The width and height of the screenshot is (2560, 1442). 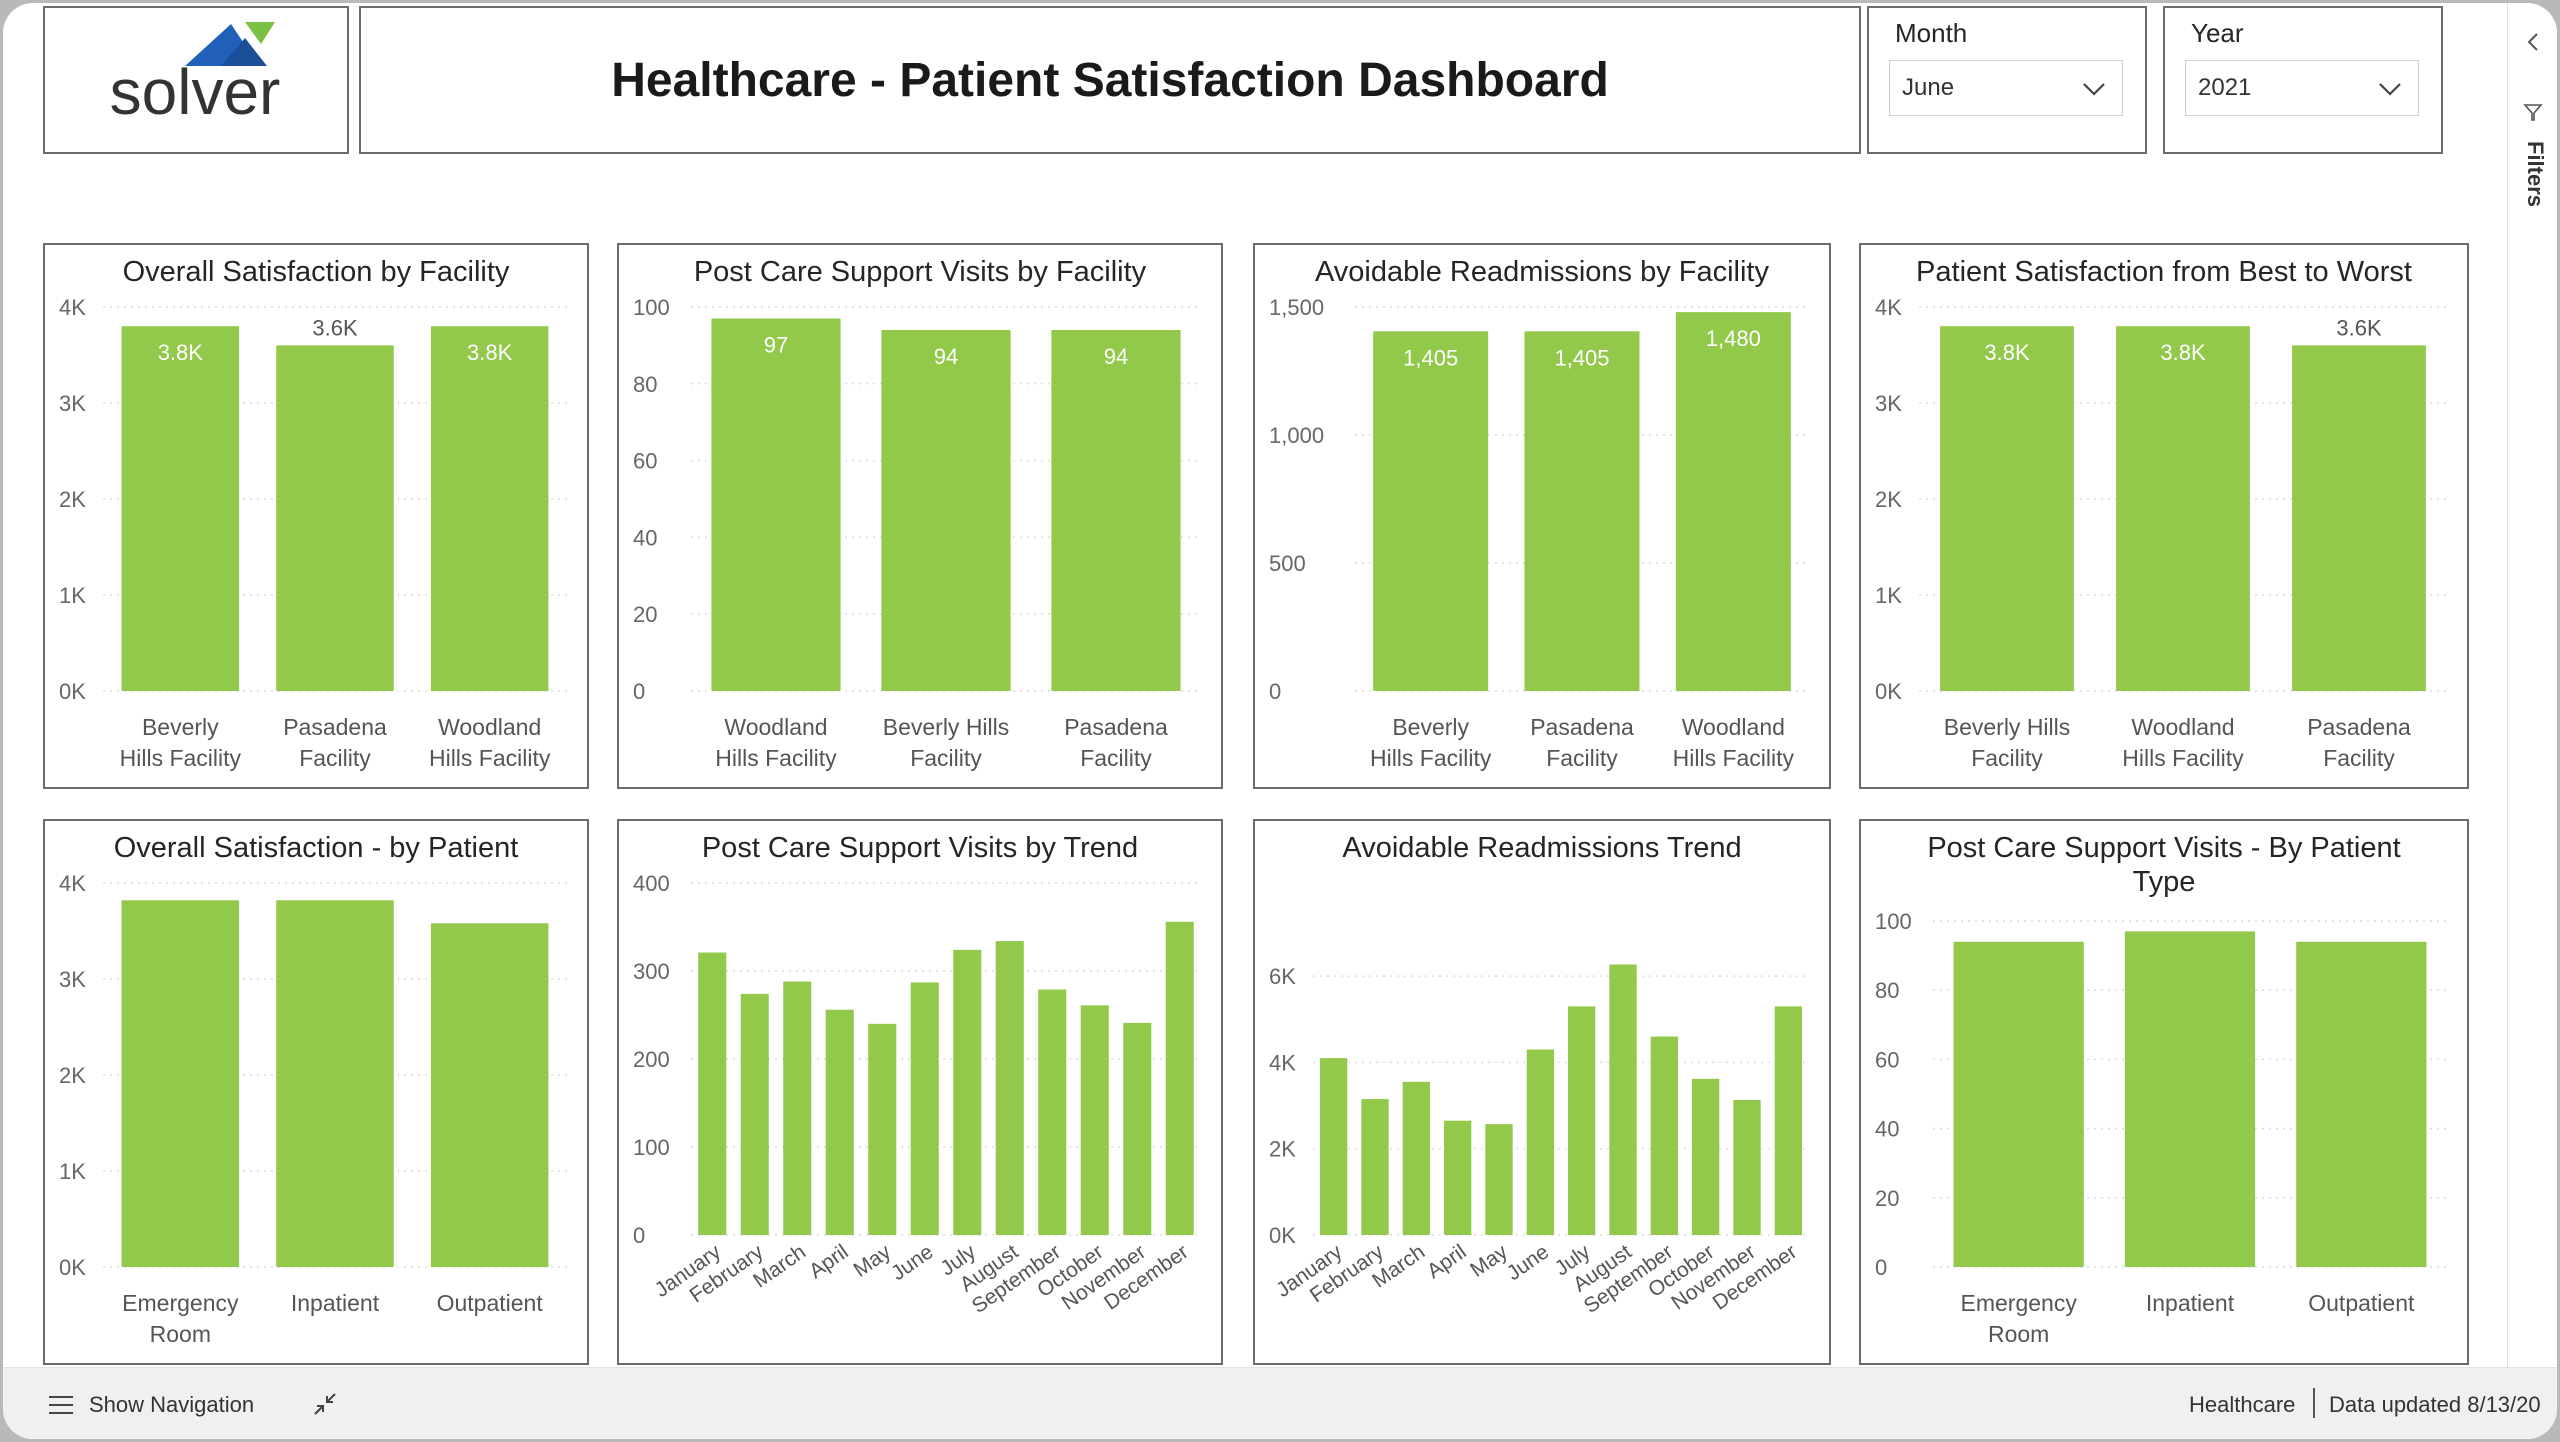 What do you see at coordinates (61, 1405) in the screenshot?
I see `hamburger-menu-icon` at bounding box center [61, 1405].